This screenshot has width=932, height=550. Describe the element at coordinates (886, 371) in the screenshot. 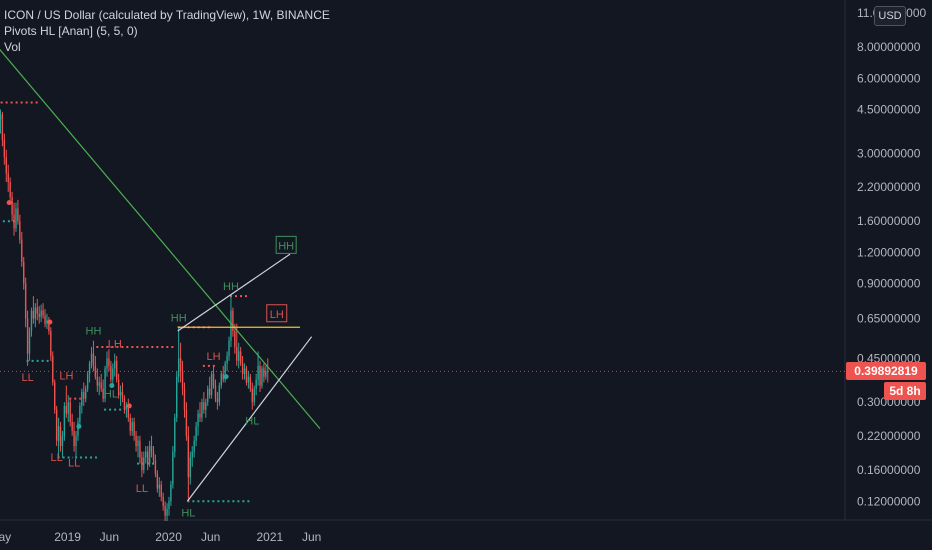

I see `last-price-tag: 0.39892819` at that location.